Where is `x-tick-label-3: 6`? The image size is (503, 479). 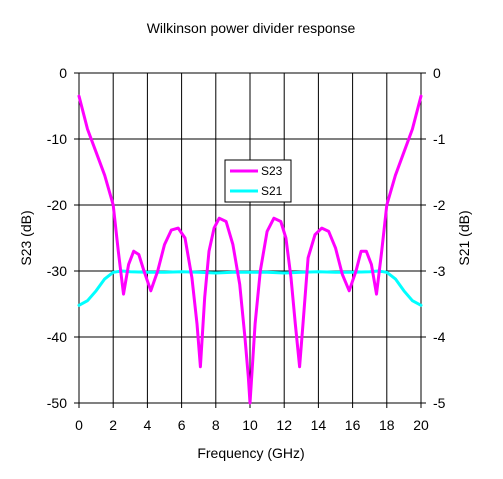 x-tick-label-3: 6 is located at coordinates (182, 425).